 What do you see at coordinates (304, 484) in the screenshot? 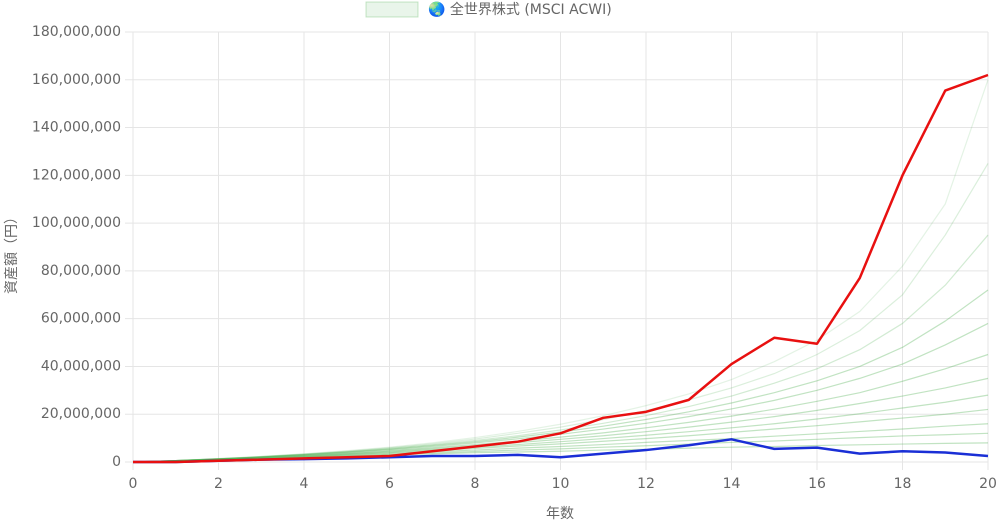
I see `x-tick-label: 4` at bounding box center [304, 484].